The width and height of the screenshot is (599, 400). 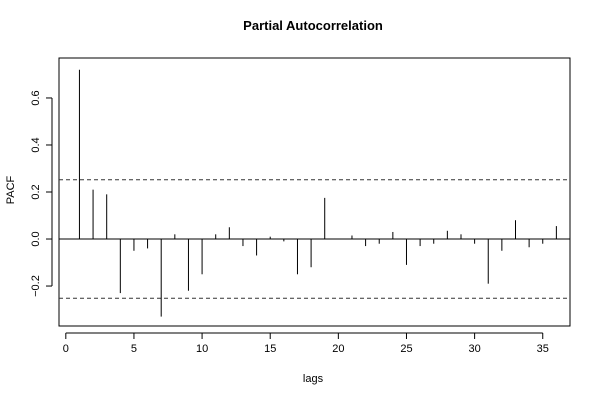 I want to click on x-tick-label: 25, so click(x=406, y=349).